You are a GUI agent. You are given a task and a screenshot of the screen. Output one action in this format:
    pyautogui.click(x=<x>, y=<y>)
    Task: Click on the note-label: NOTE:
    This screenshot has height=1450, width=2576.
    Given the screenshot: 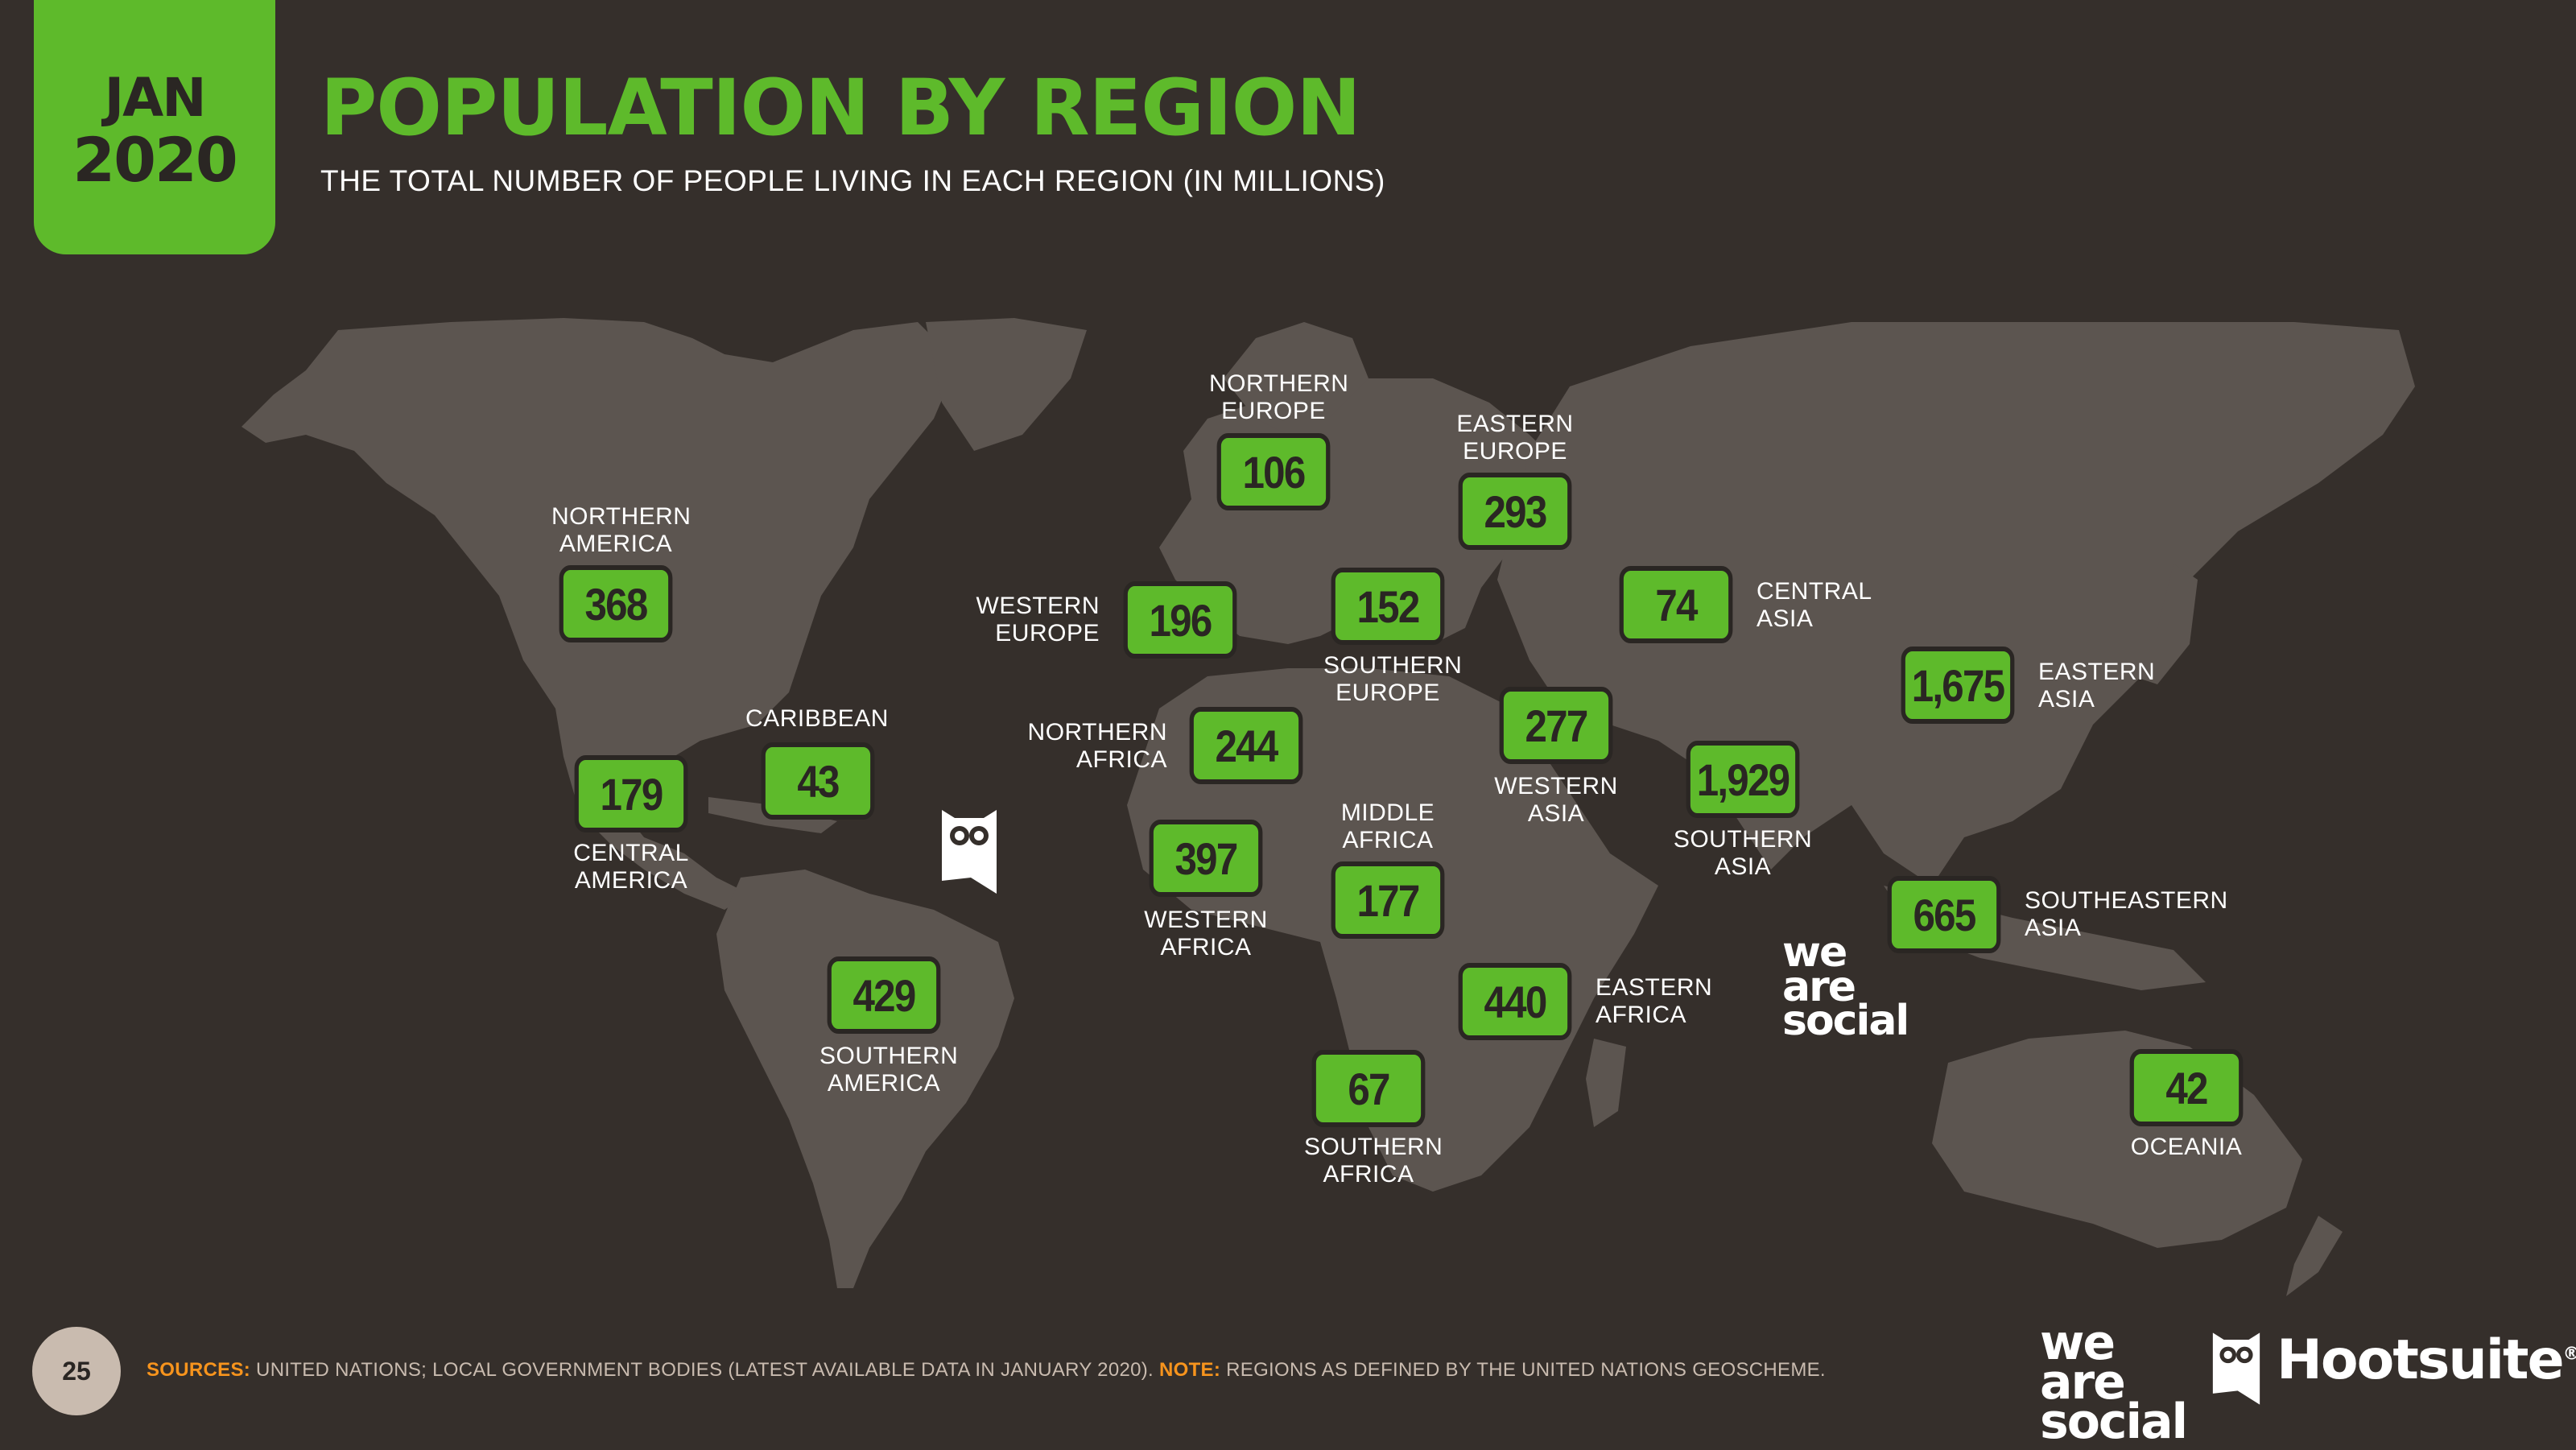 What is the action you would take?
    pyautogui.click(x=1190, y=1370)
    